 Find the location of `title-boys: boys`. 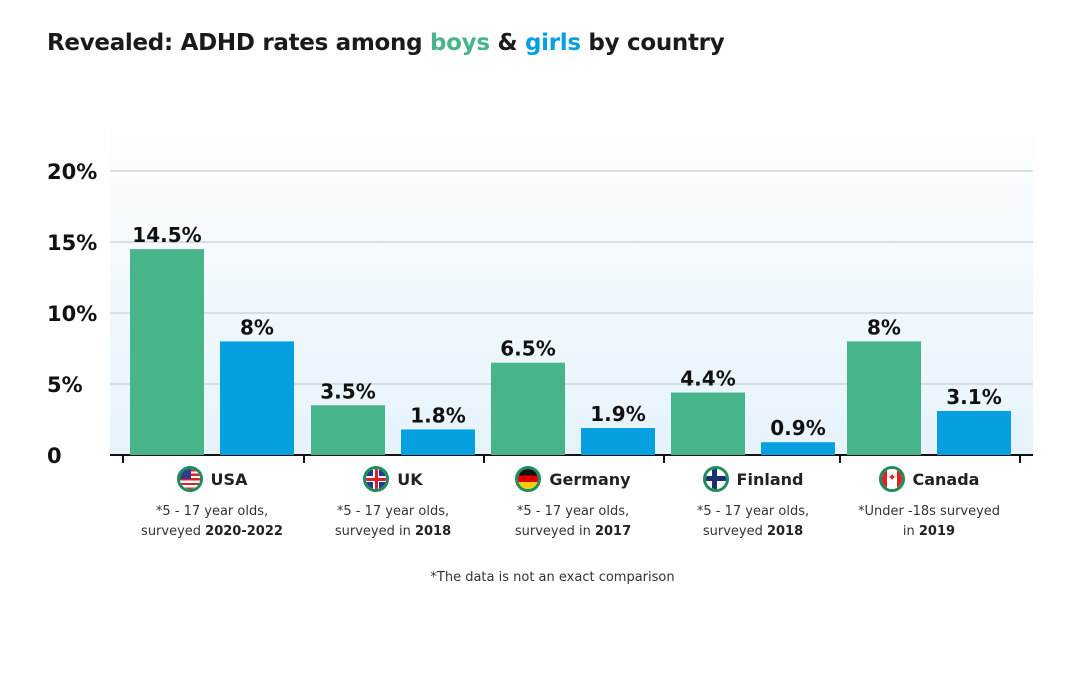

title-boys: boys is located at coordinates (460, 43).